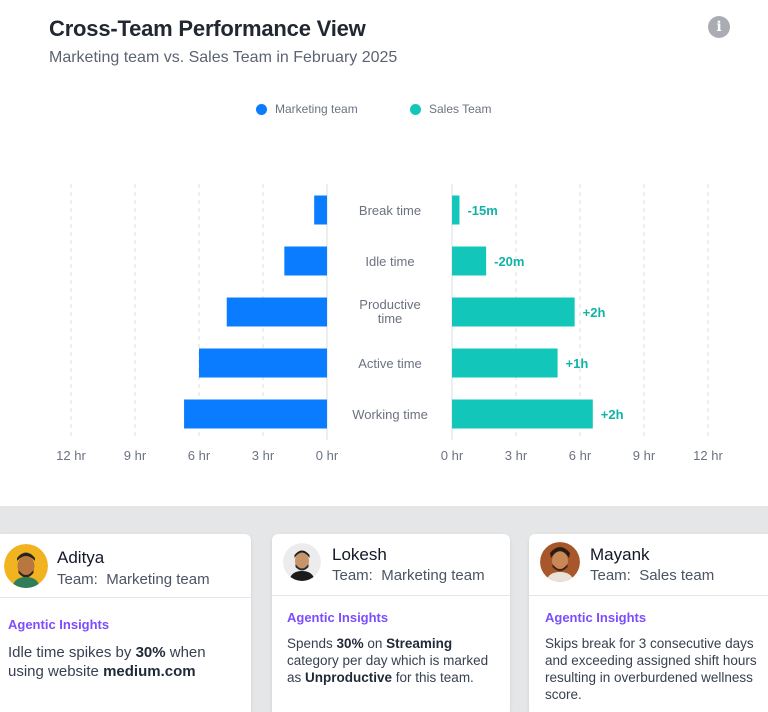 The image size is (768, 712). Describe the element at coordinates (125, 566) in the screenshot. I see `insight-card-header: Aditya Team: Marketing team` at that location.